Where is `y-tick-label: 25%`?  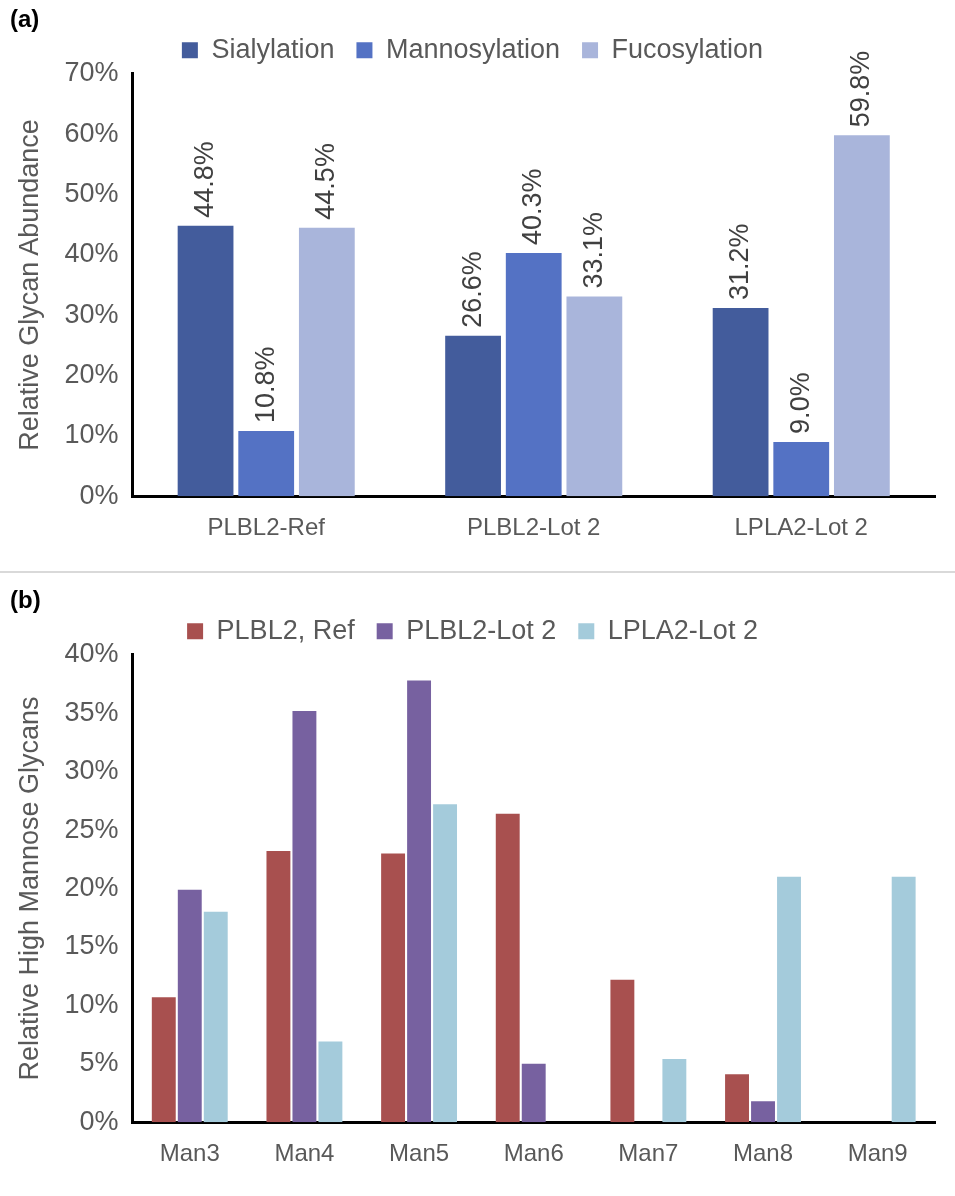 y-tick-label: 25% is located at coordinates (91, 828).